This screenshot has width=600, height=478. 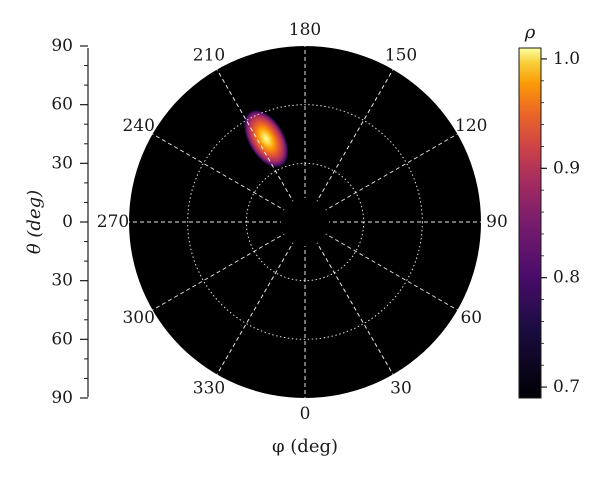 What do you see at coordinates (566, 278) in the screenshot?
I see `colorbar-tick-label: 0.8` at bounding box center [566, 278].